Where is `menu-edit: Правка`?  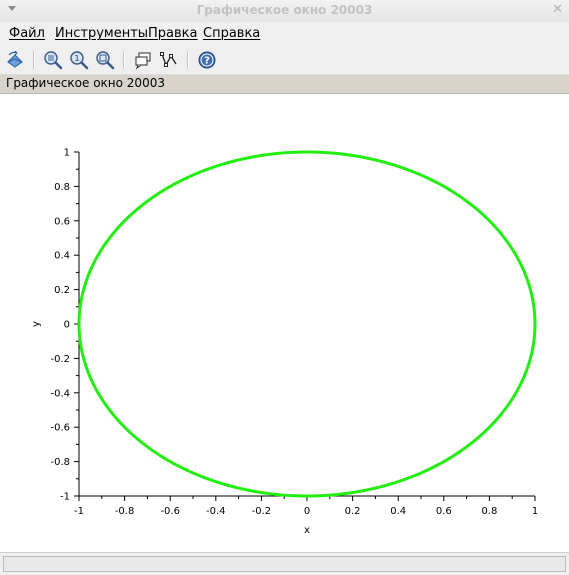
menu-edit: Правка is located at coordinates (173, 33).